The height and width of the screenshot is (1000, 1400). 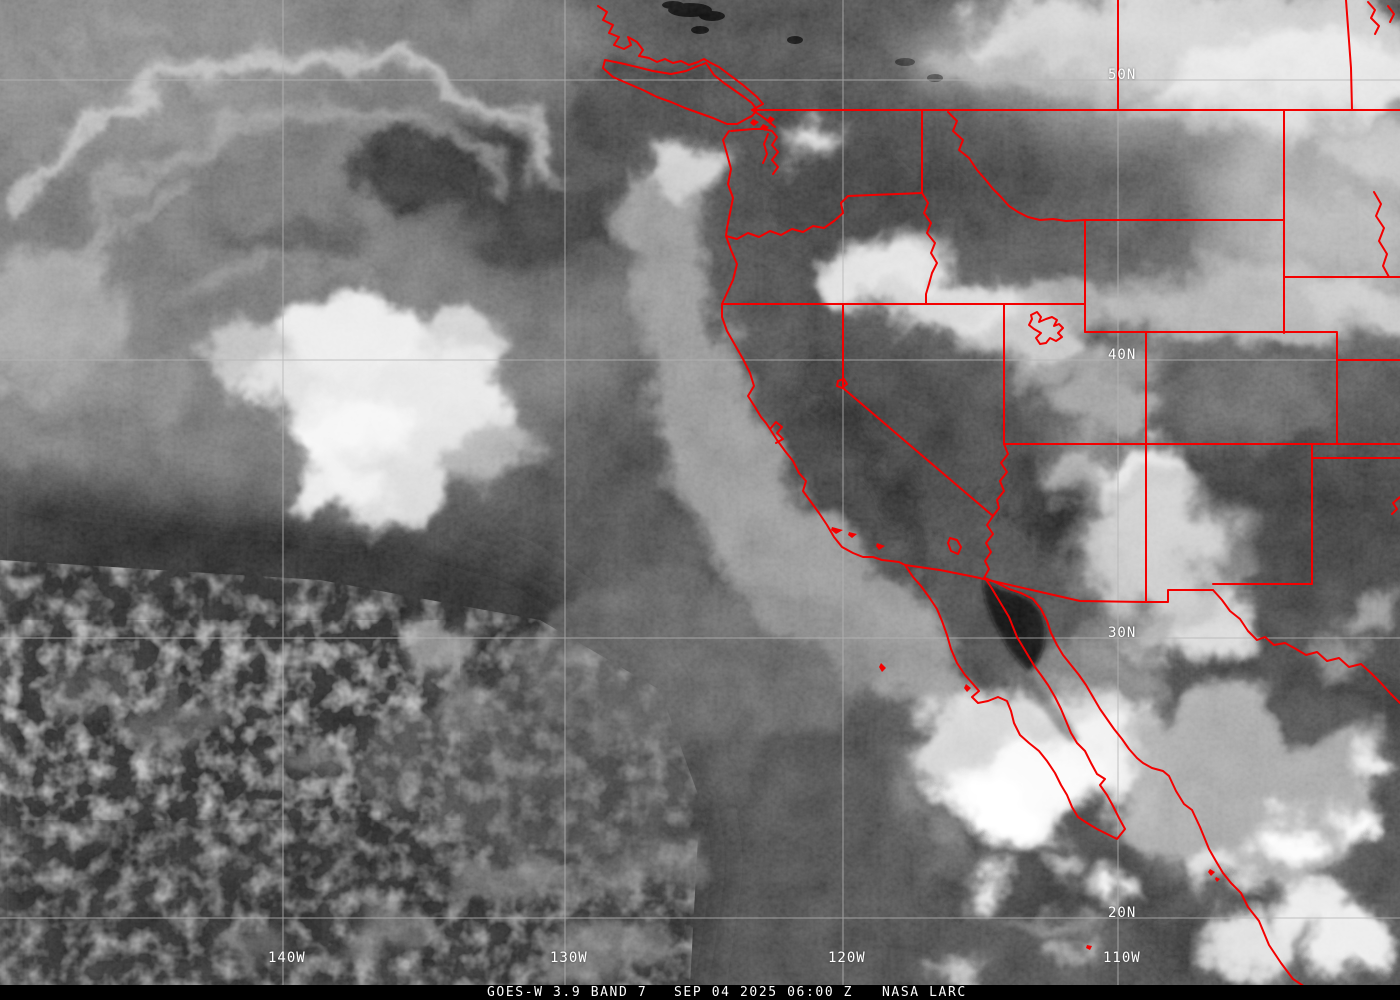 I want to click on coast-vancouver-island, so click(x=680, y=92).